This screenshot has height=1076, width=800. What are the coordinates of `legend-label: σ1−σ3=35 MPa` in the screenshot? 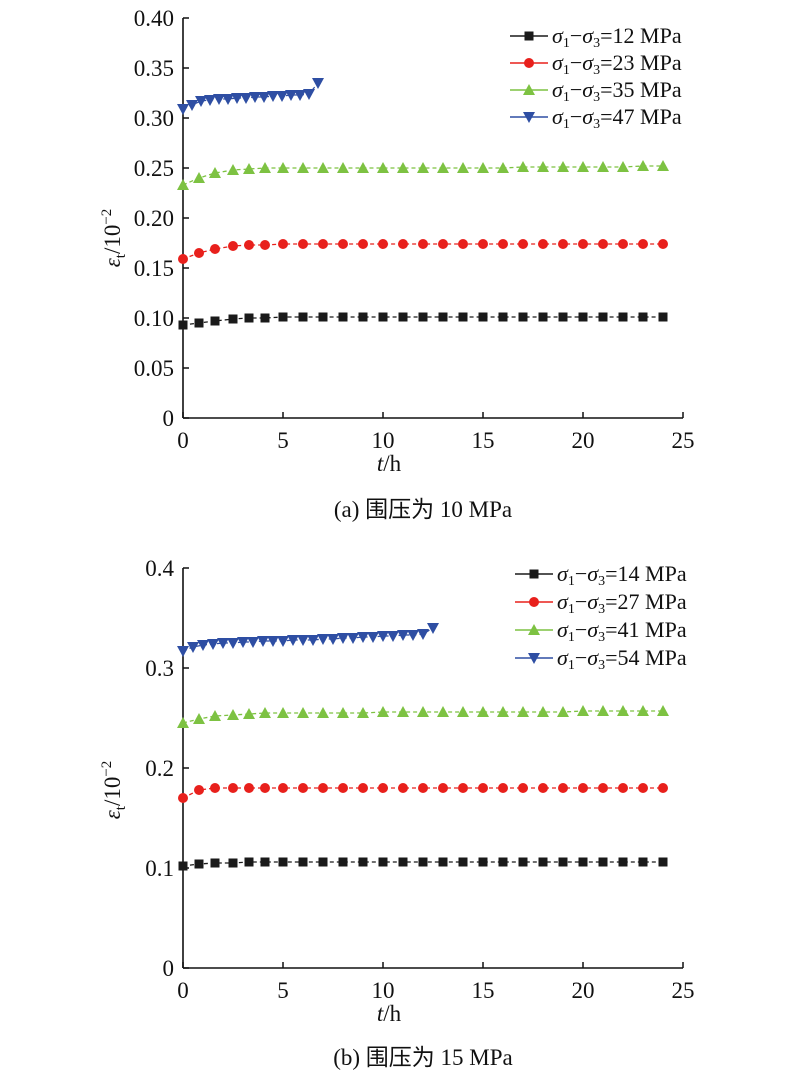 It's located at (617, 91).